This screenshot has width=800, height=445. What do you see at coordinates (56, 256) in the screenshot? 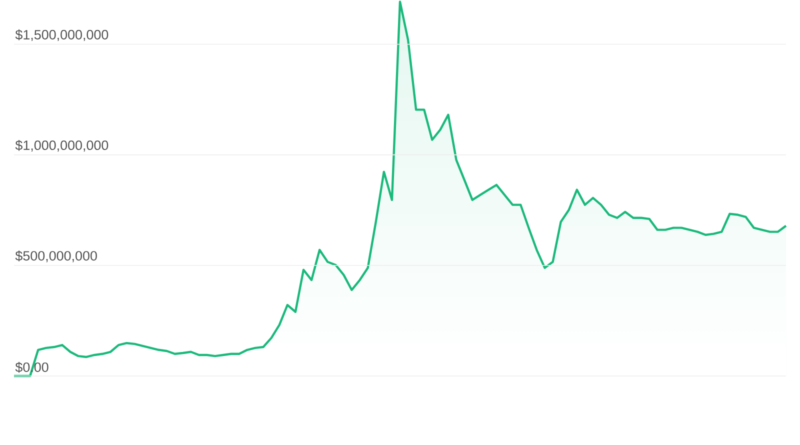
I see `y-tick-label: $500,000,000` at bounding box center [56, 256].